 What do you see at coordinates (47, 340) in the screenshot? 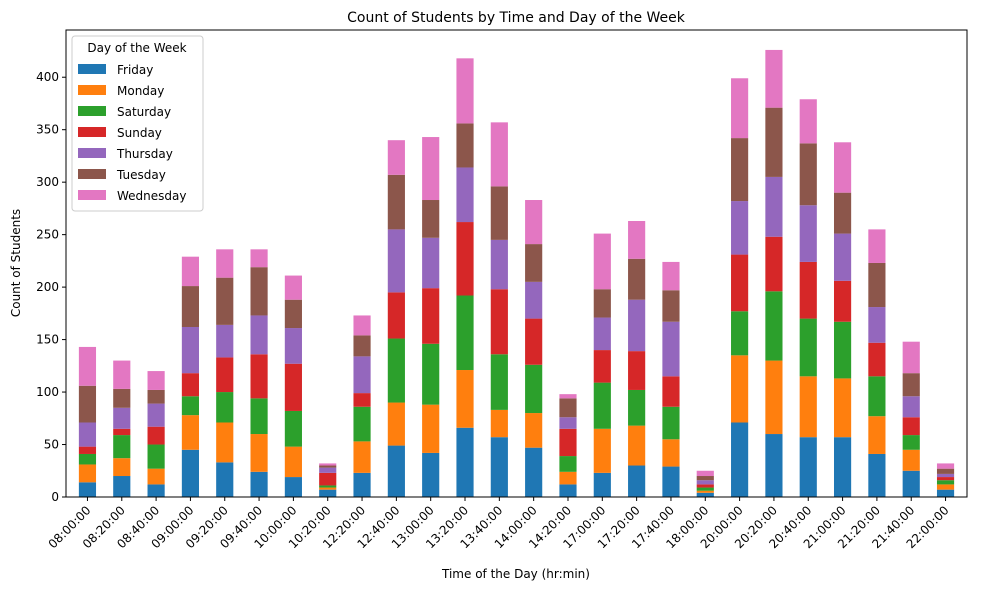
I see `y-tick-label: 150` at bounding box center [47, 340].